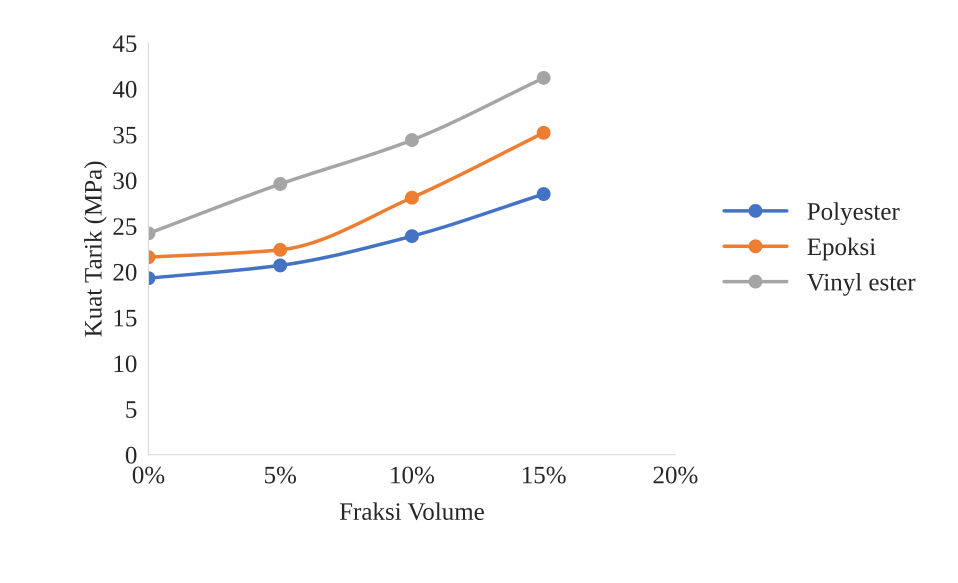 This screenshot has height=583, width=958. I want to click on y-tick-label: 25, so click(124, 226).